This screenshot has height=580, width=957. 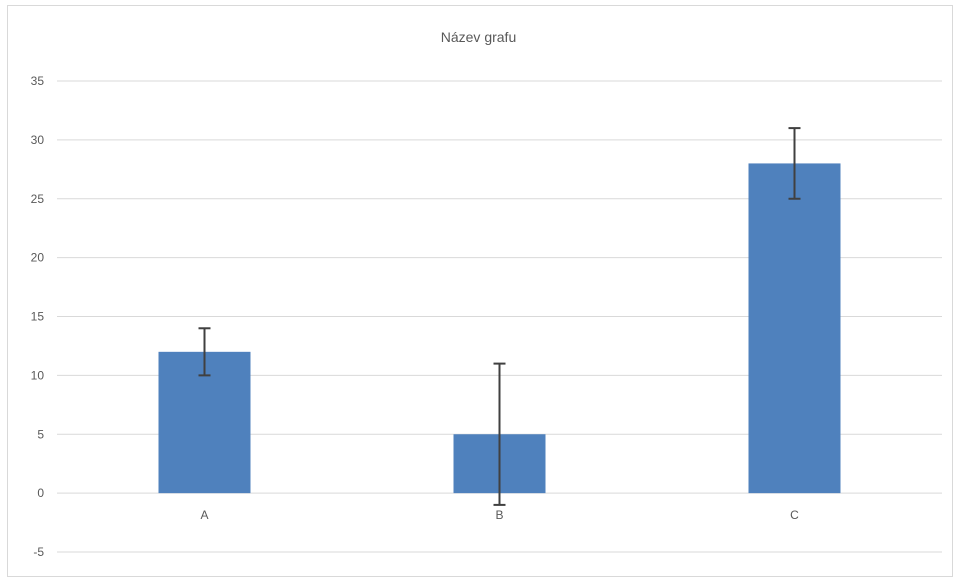 I want to click on y-tick-label: 5, so click(x=40, y=434).